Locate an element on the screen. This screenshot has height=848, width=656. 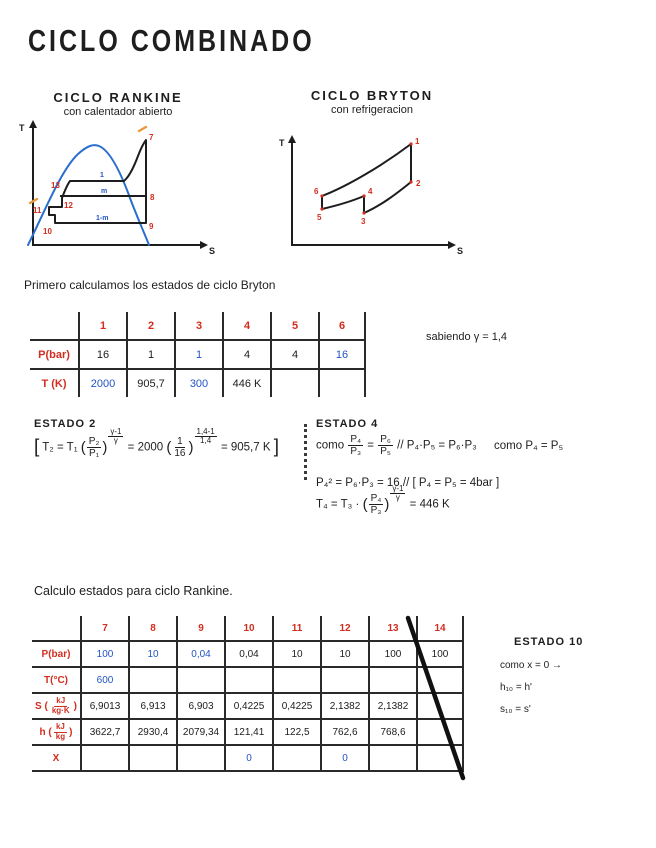
rankine-ts-diagram: T S 7 8 9 10 11 12 13 1 m 1-m is located at coordinates (117, 188).